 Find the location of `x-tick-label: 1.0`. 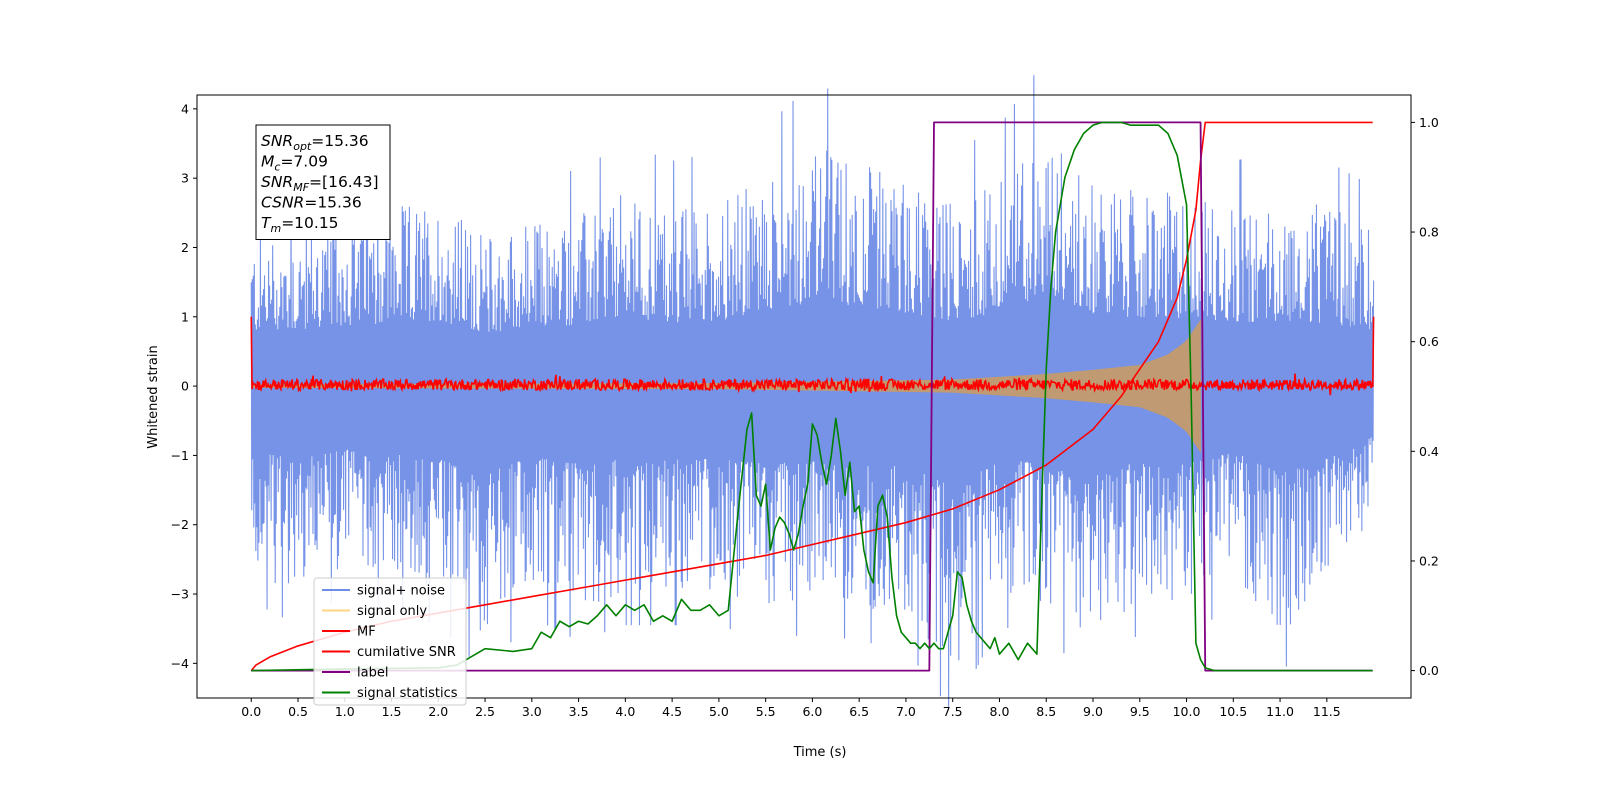

x-tick-label: 1.0 is located at coordinates (345, 711).